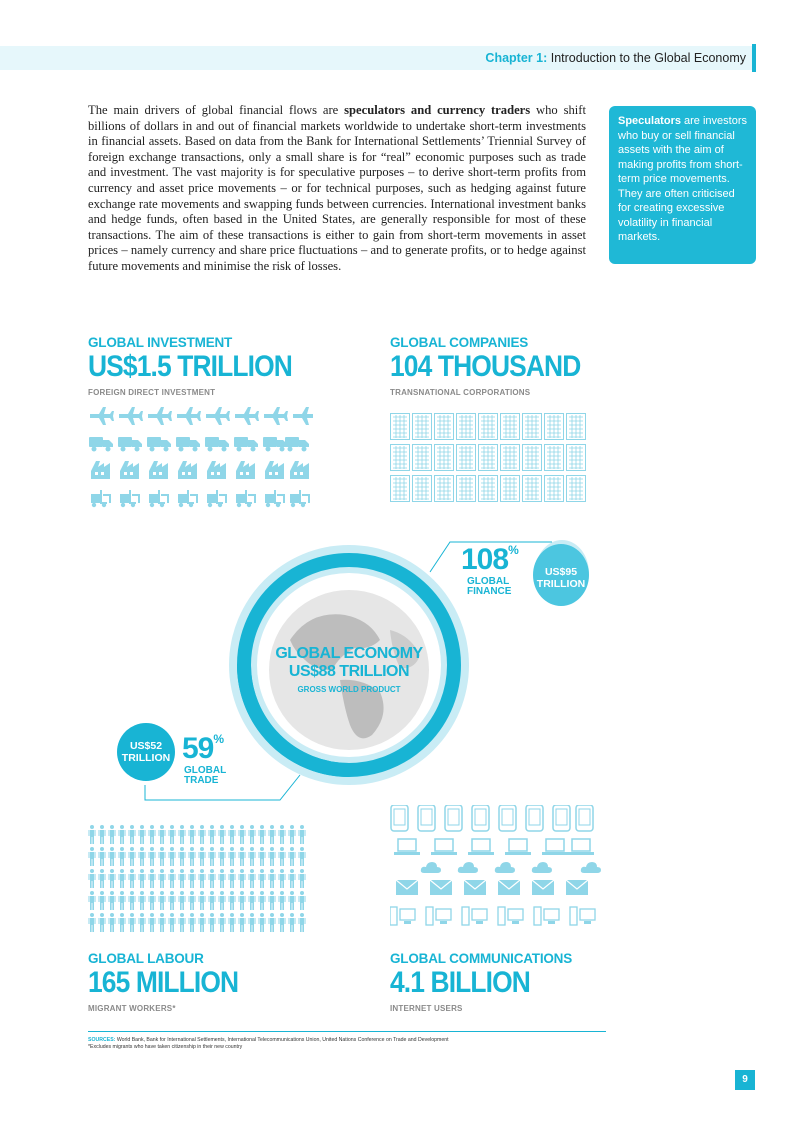  I want to click on chapter-name: Introduction to the Global Economy, so click(648, 58).